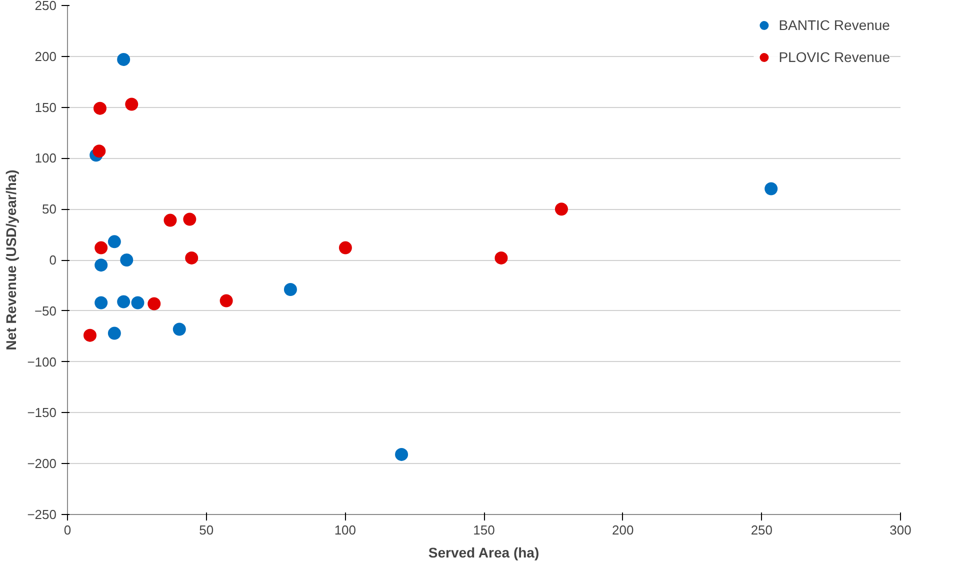 The width and height of the screenshot is (955, 580). Describe the element at coordinates (45, 158) in the screenshot. I see `y-tick-label: 100` at that location.